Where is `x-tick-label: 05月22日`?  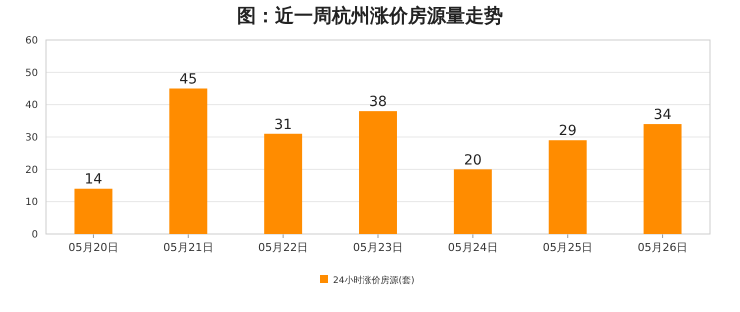
x-tick-label: 05月22日 is located at coordinates (283, 247).